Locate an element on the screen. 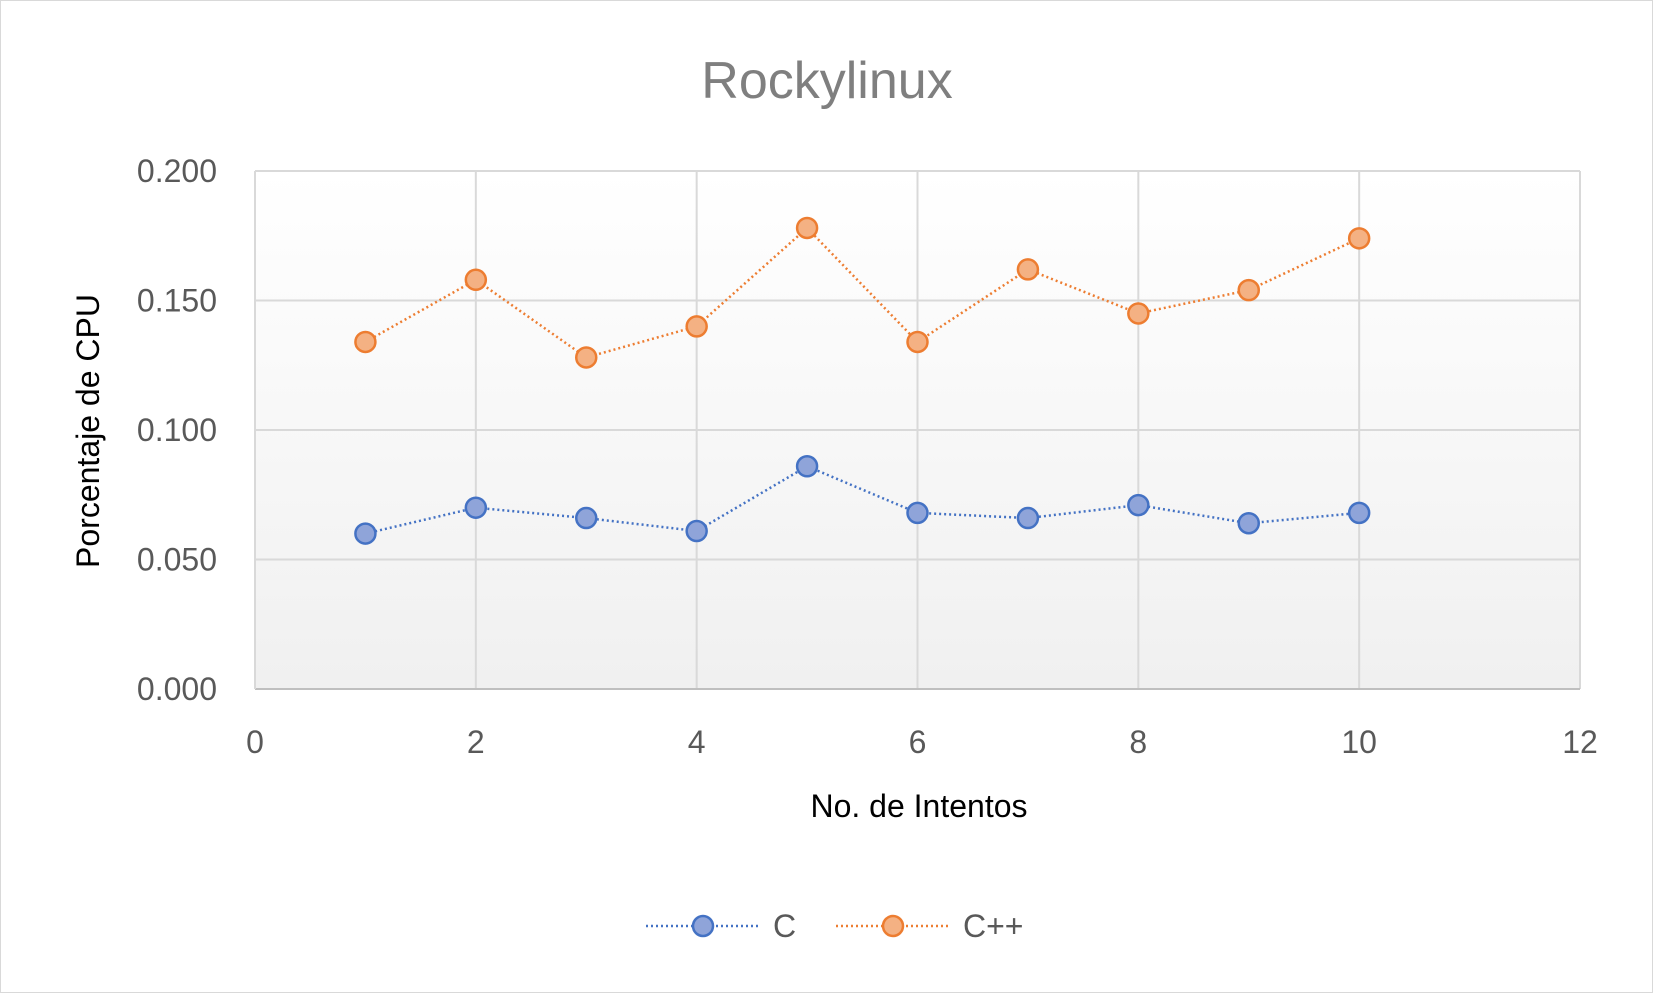 This screenshot has height=997, width=1653. legend-marker-c is located at coordinates (703, 926).